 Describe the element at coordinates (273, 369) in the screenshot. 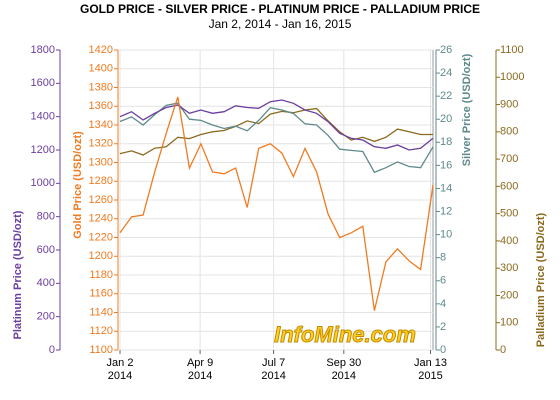

I see `x-tick-label: Jul 7 2014` at that location.